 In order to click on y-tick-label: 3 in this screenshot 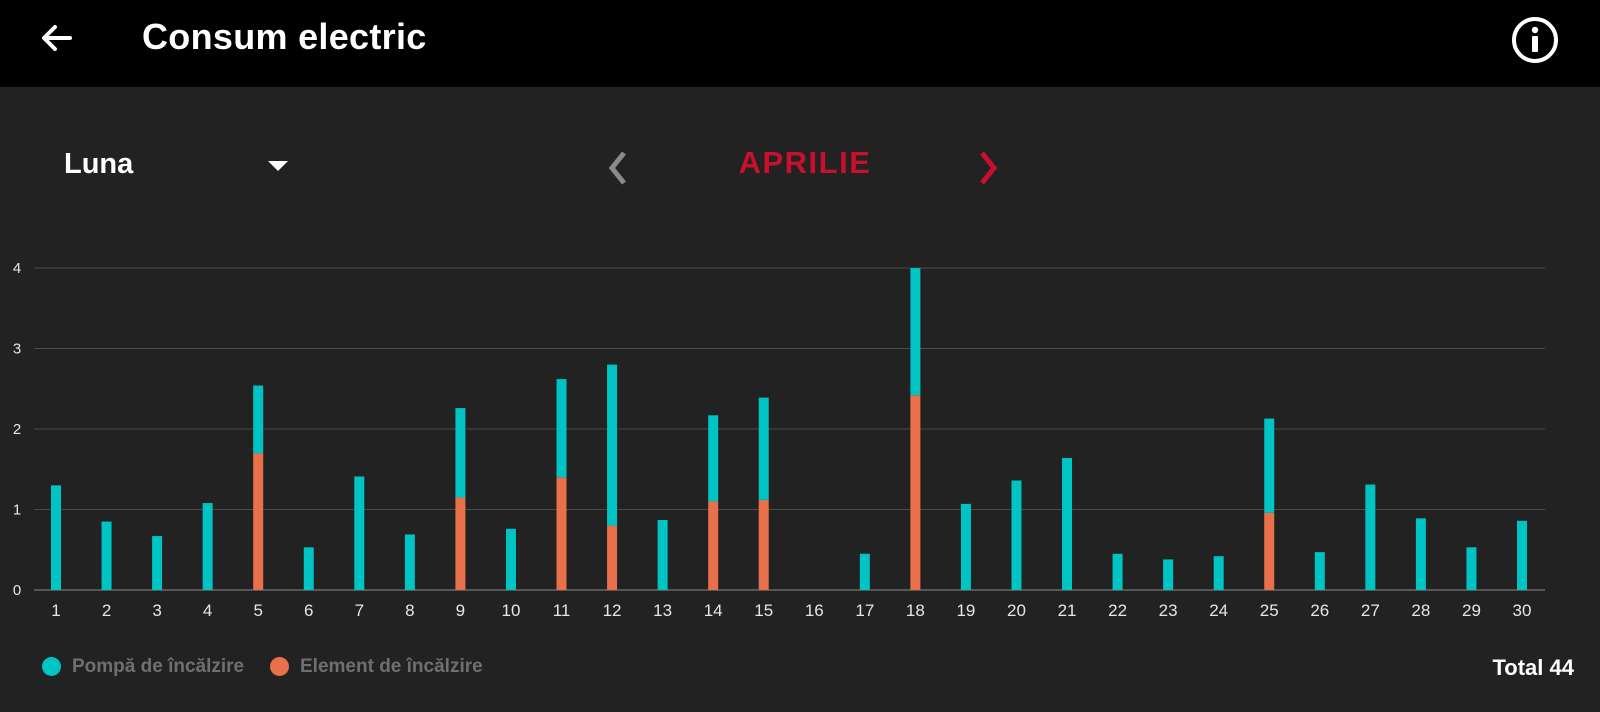, I will do `click(17, 349)`.